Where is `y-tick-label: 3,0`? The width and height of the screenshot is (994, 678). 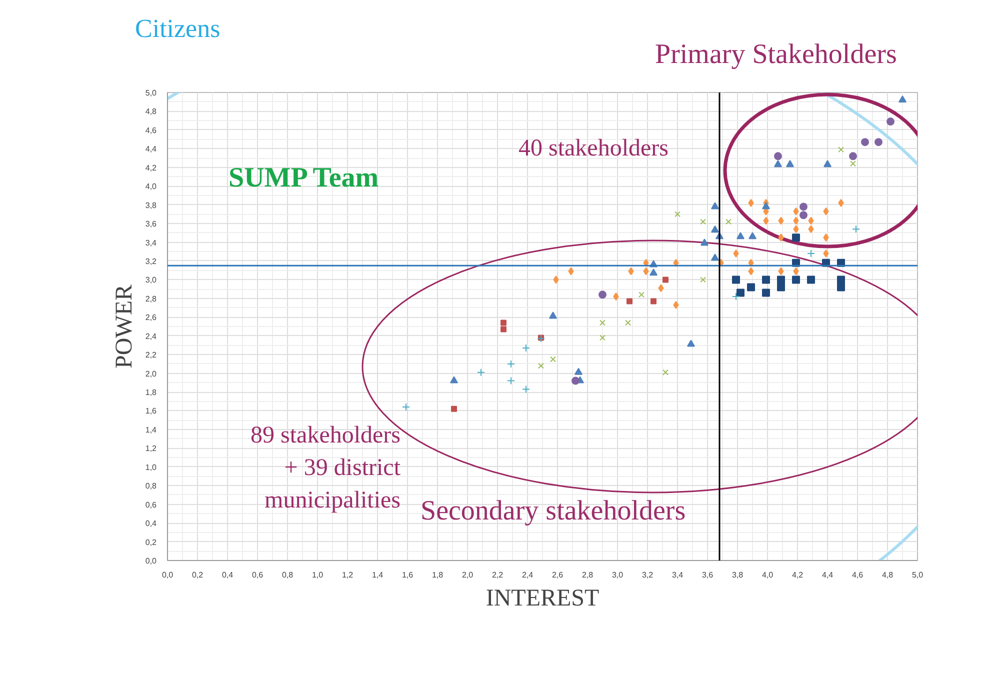 y-tick-label: 3,0 is located at coordinates (151, 280).